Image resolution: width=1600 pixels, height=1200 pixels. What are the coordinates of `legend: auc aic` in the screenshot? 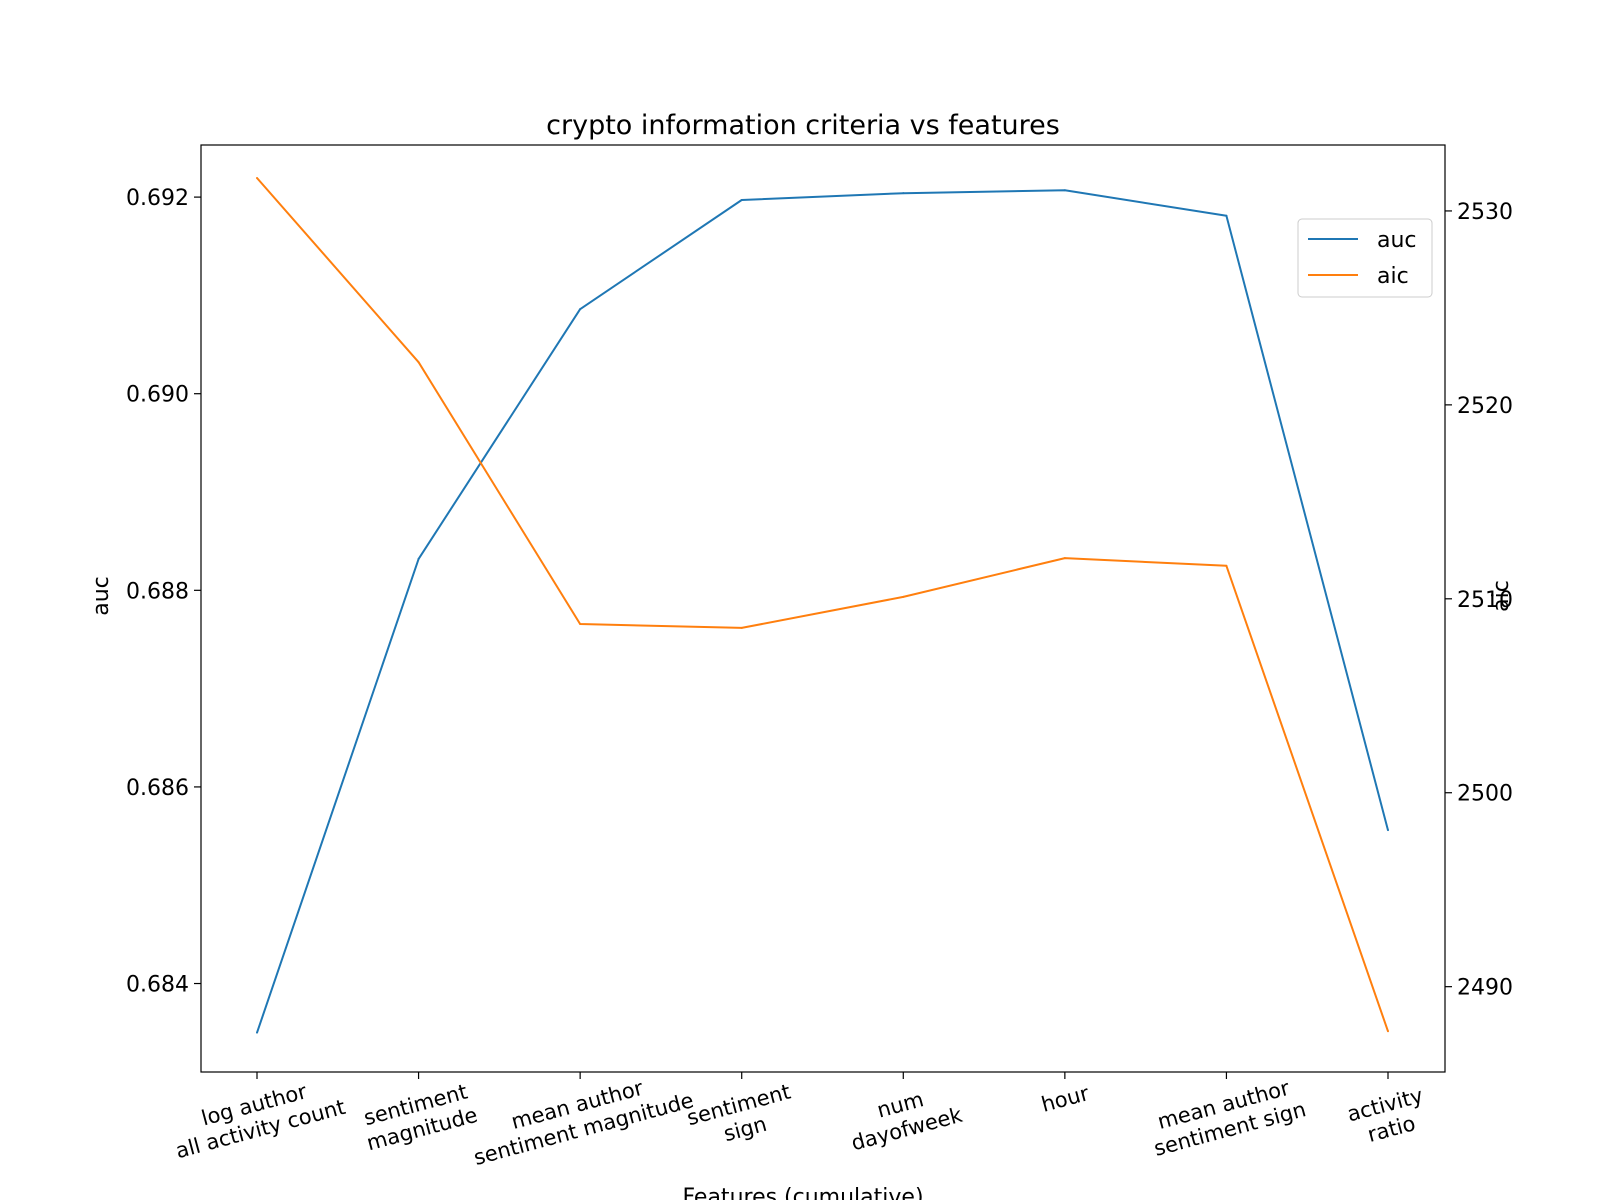 It's located at (1365, 258).